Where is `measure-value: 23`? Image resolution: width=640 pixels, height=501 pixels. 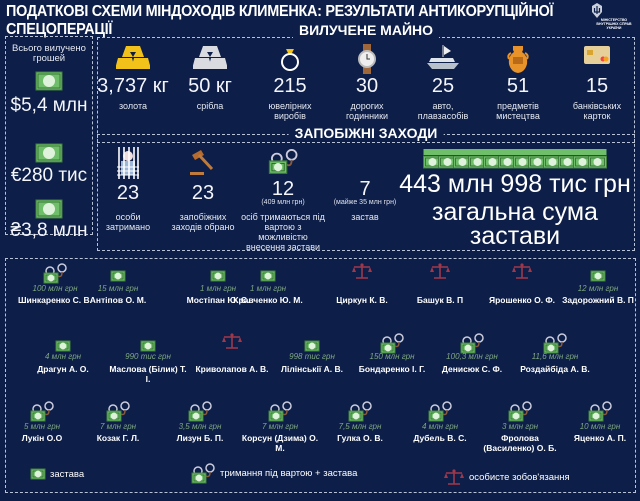
measure-value: 23 is located at coordinates (128, 193).